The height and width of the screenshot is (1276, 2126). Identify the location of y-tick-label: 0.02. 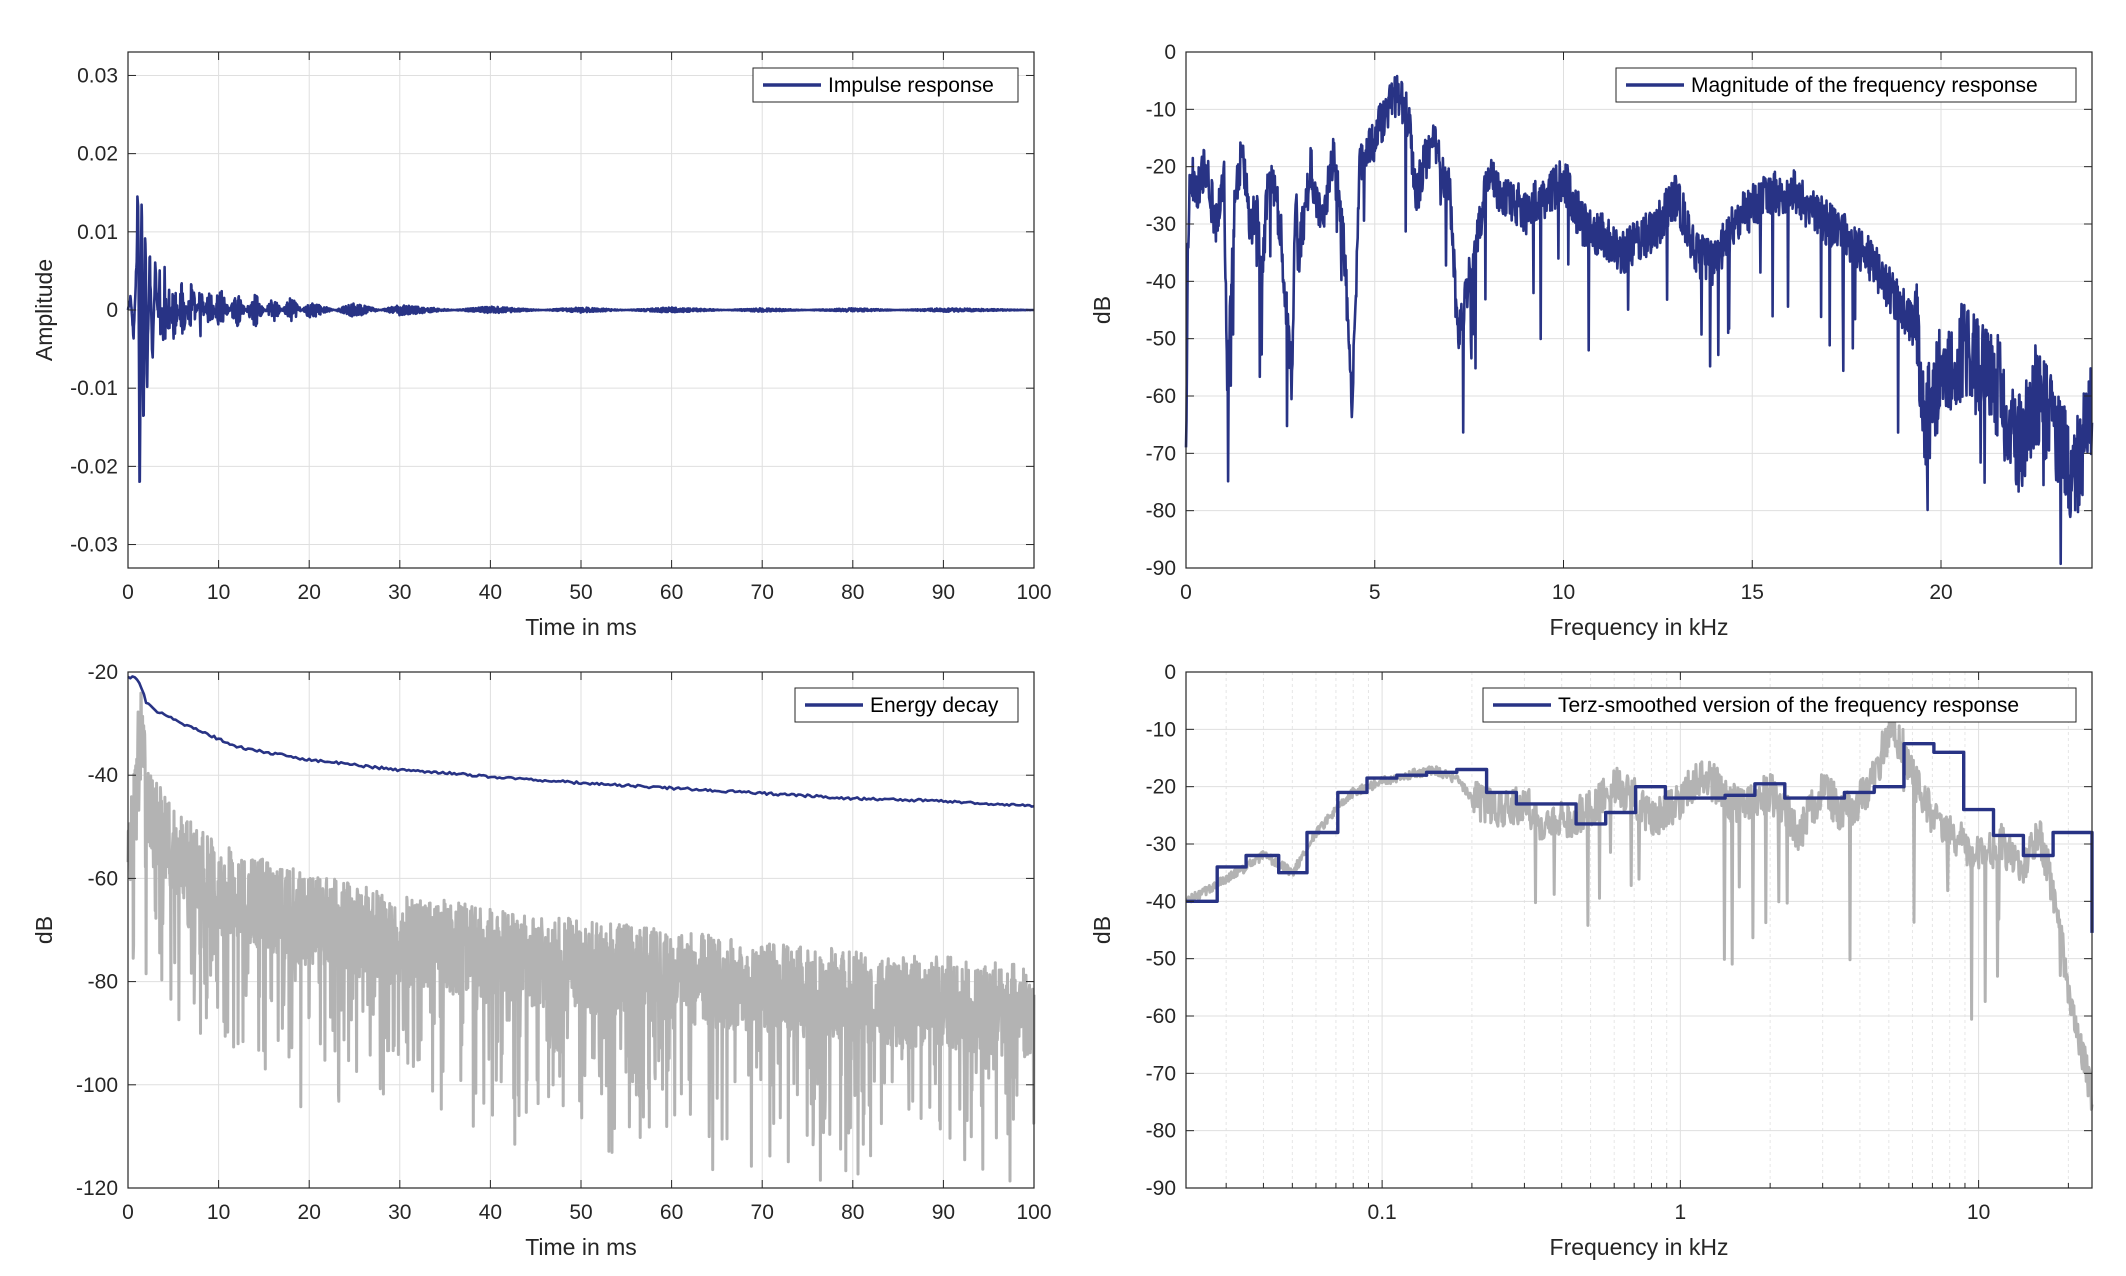
(97, 154).